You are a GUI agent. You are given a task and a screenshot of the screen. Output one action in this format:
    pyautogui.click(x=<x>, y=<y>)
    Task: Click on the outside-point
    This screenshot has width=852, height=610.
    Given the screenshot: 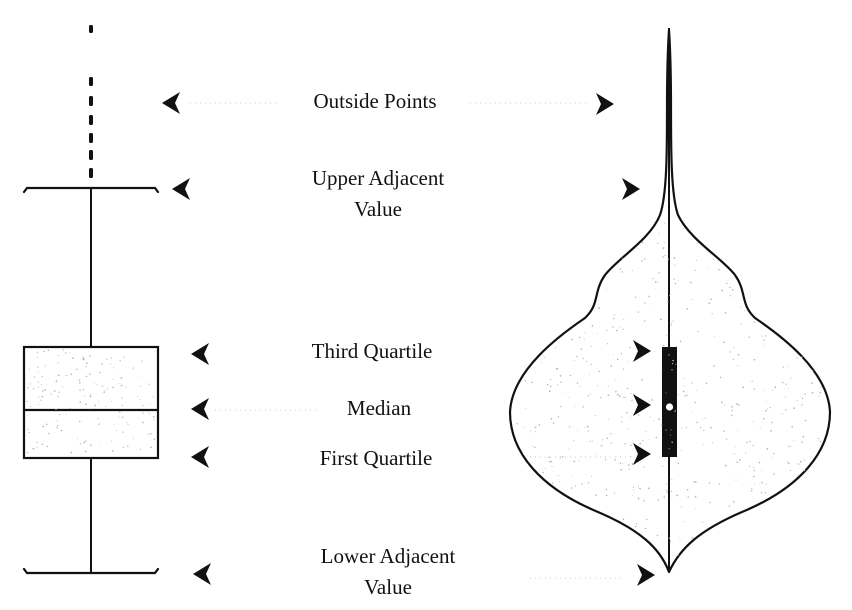 What is the action you would take?
    pyautogui.click(x=91, y=81)
    